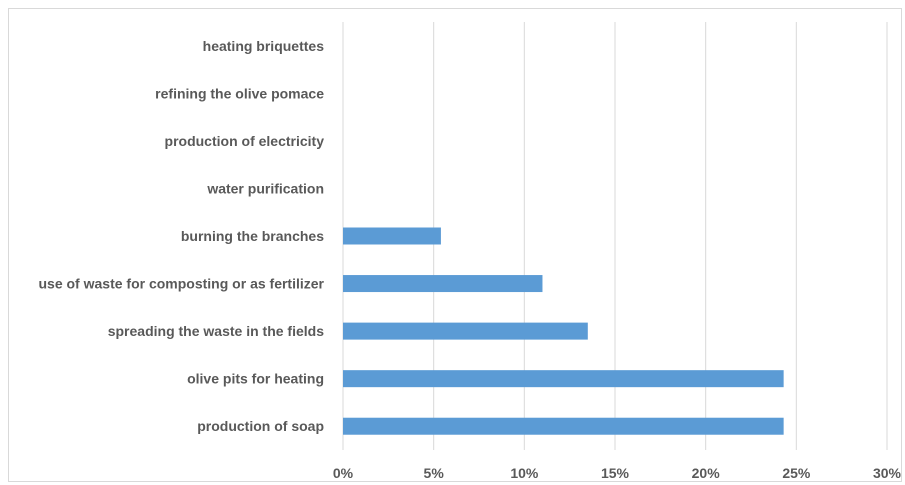 This screenshot has height=485, width=905. What do you see at coordinates (706, 473) in the screenshot?
I see `x-tick-label: 20%` at bounding box center [706, 473].